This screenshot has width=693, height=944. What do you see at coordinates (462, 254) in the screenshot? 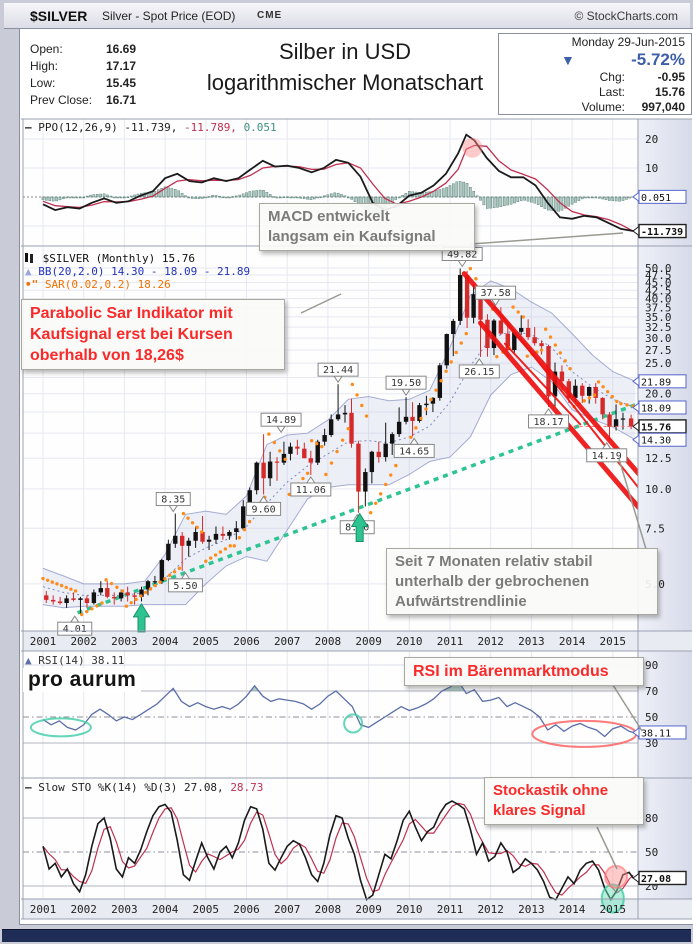
I see `svg-text: 49.82` at bounding box center [462, 254].